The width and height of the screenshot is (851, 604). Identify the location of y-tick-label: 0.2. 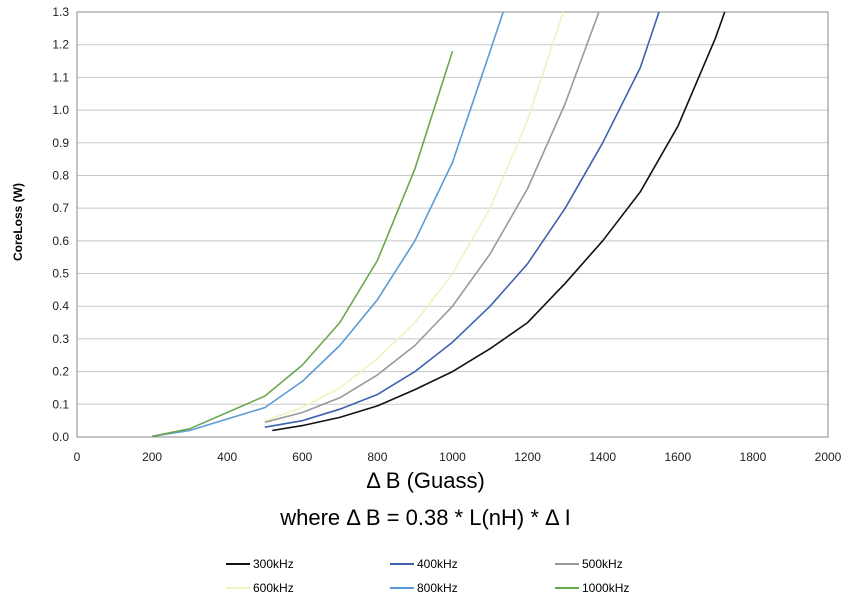
(60, 372).